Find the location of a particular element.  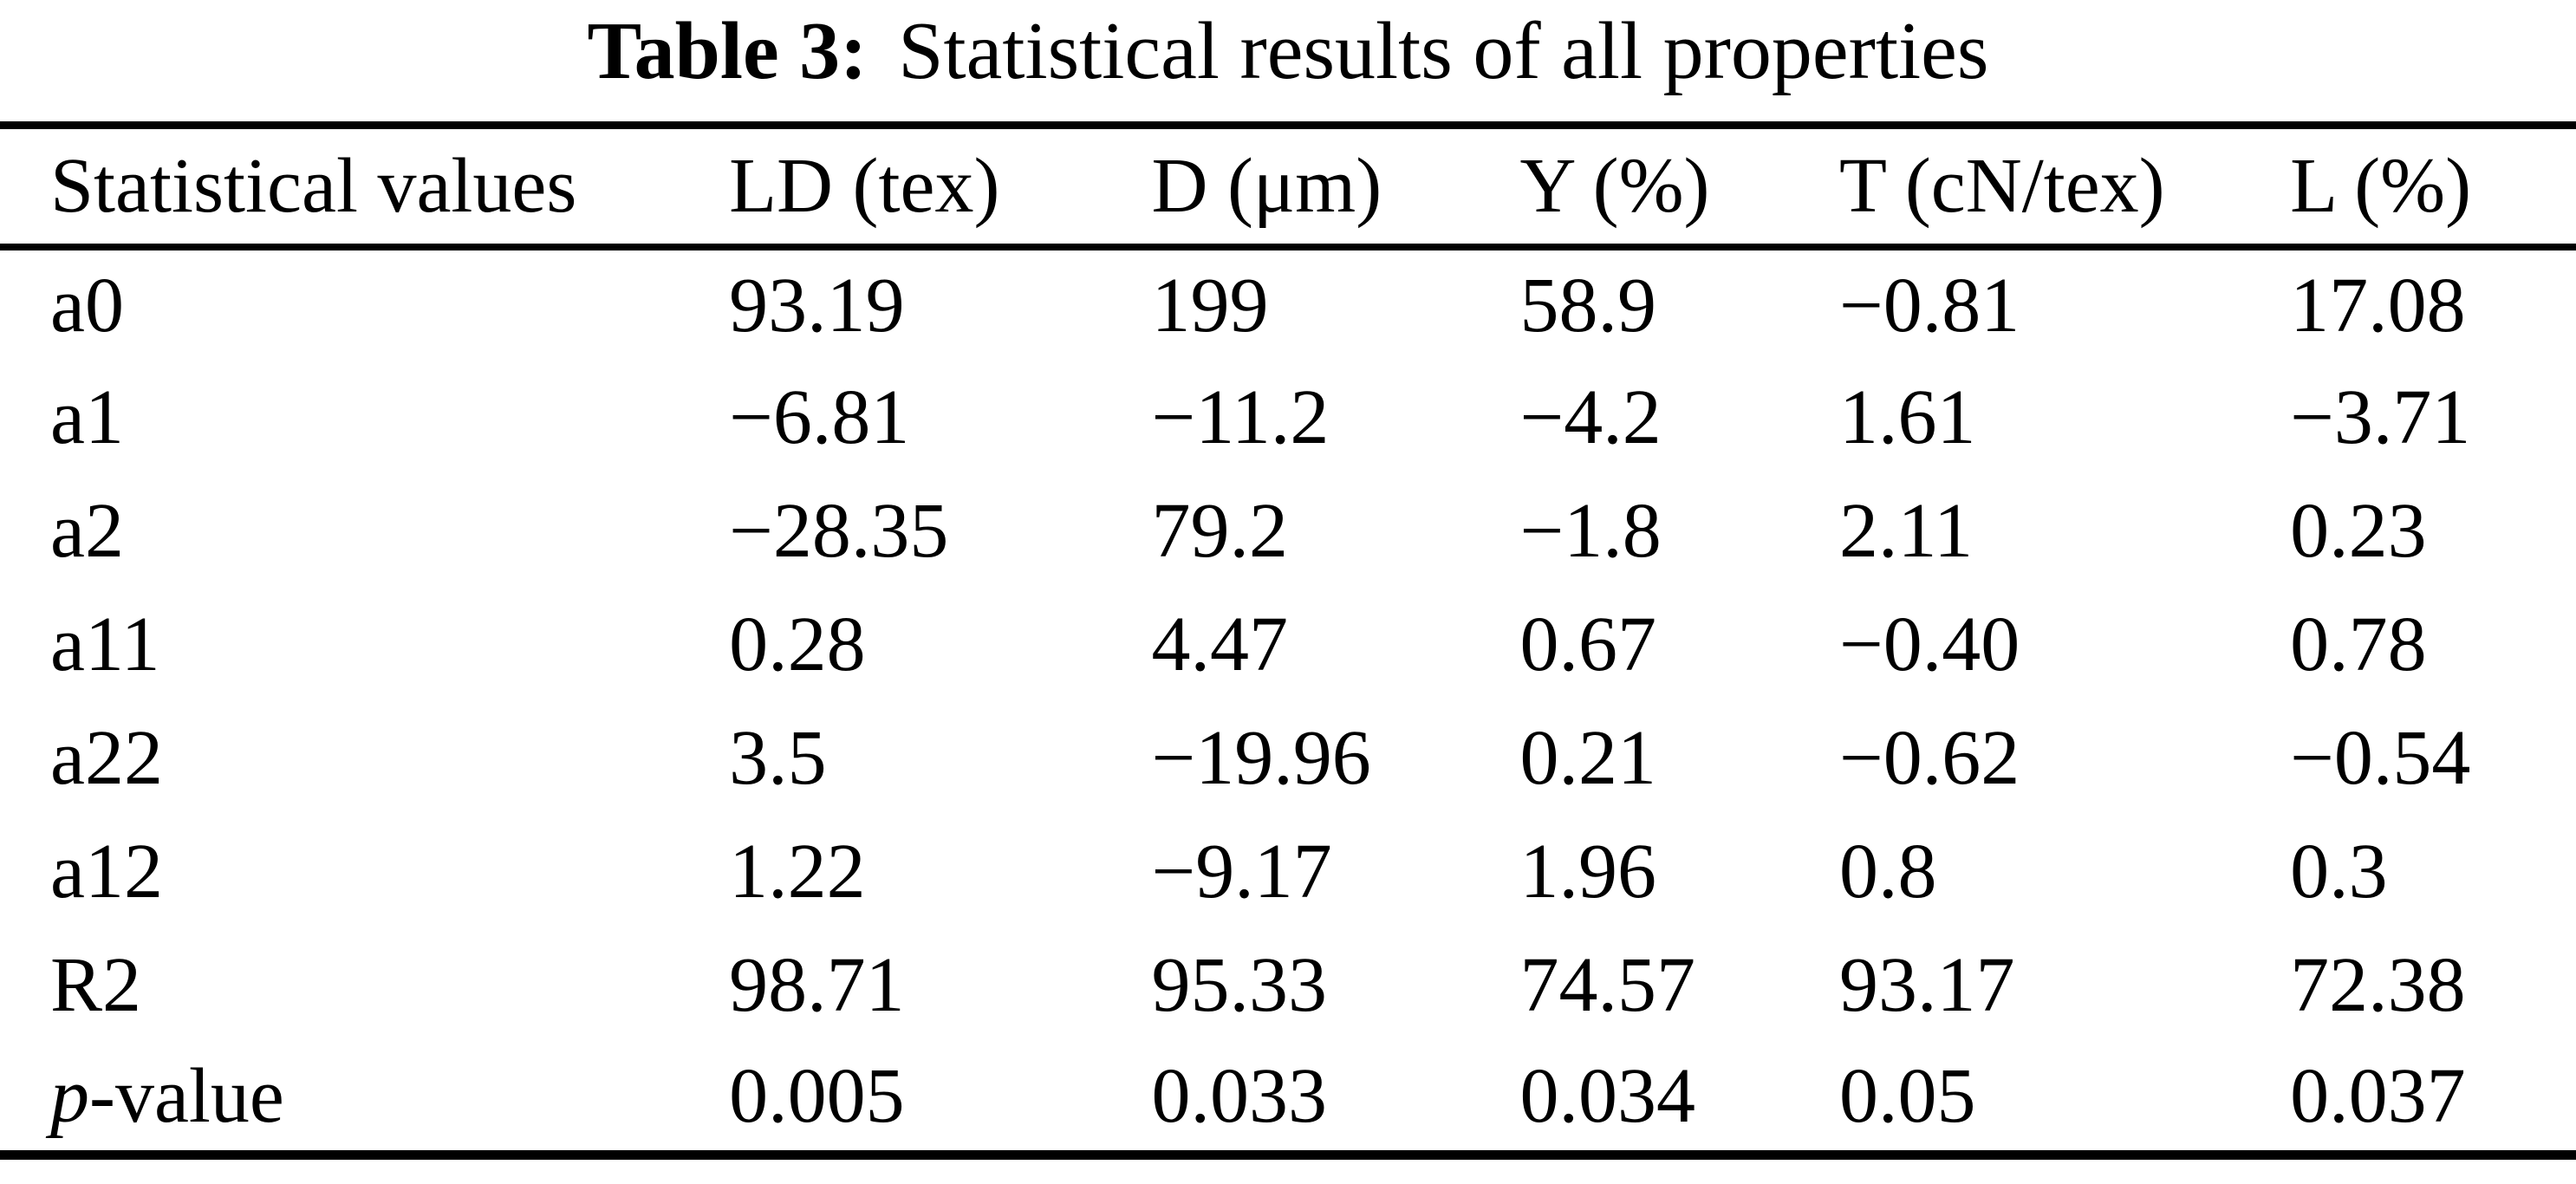

table-cell: 93.19 is located at coordinates (817, 305).